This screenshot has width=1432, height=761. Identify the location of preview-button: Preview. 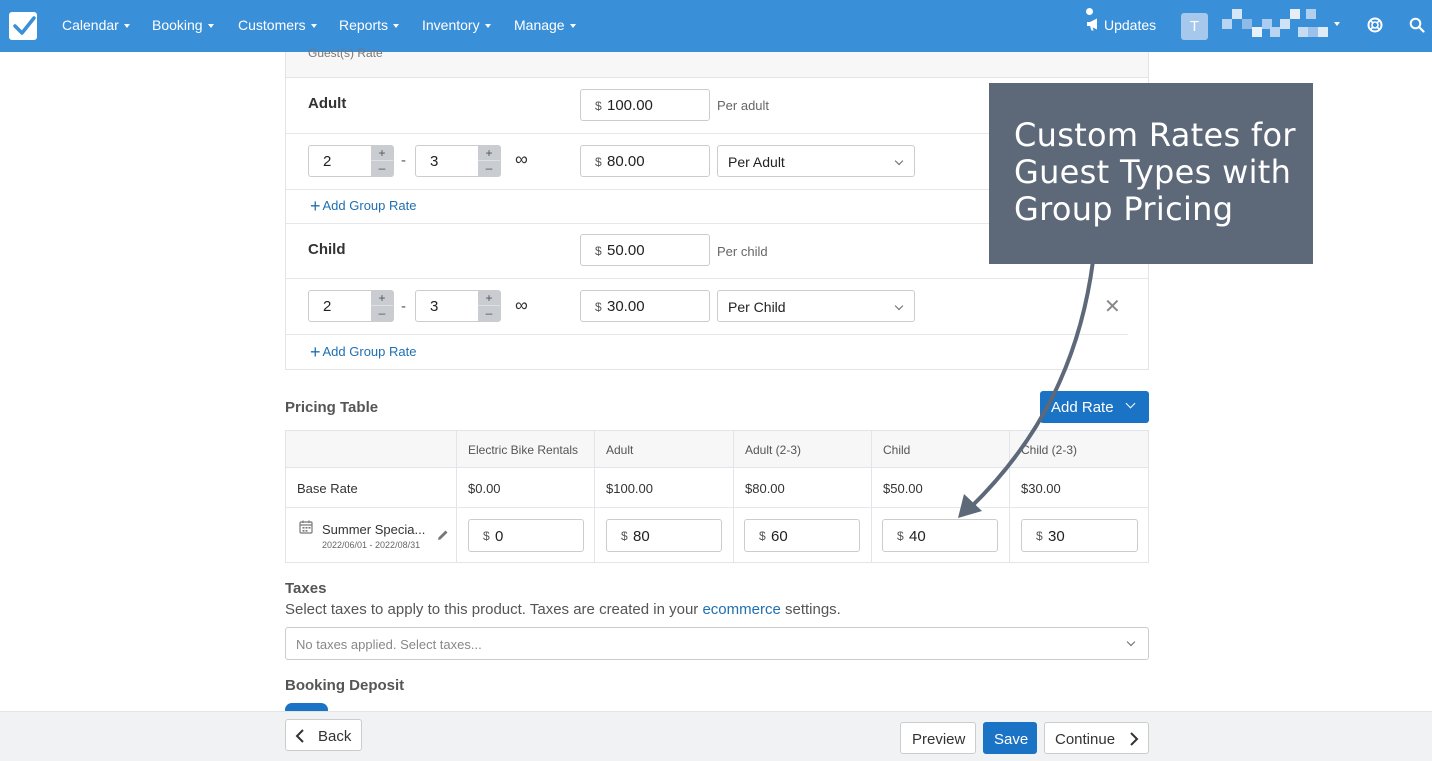
(938, 738).